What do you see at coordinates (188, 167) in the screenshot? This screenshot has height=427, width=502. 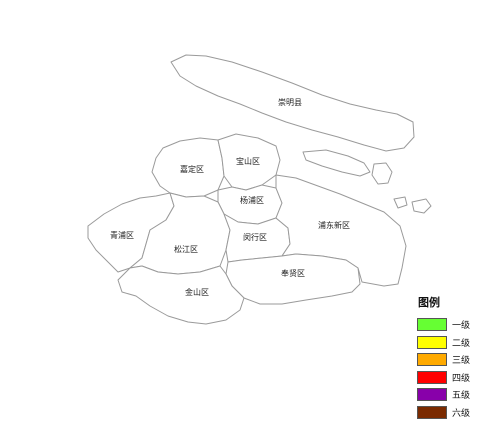 I see `district-jiading` at bounding box center [188, 167].